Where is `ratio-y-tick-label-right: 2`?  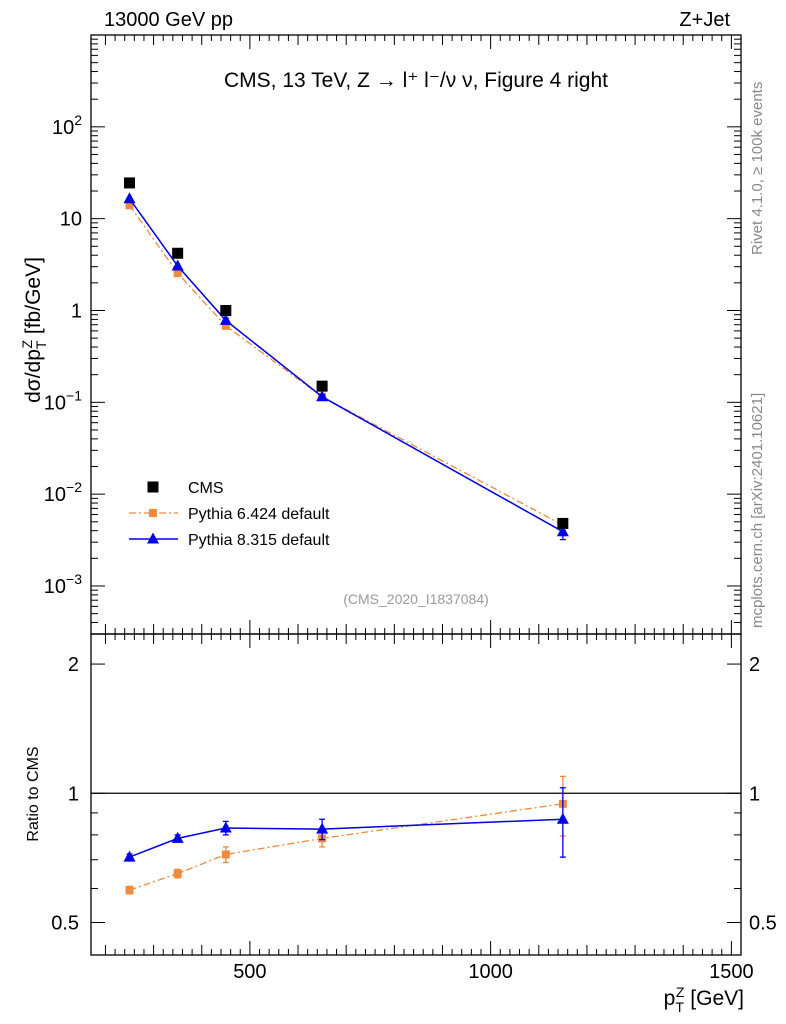
ratio-y-tick-label-right: 2 is located at coordinates (754, 665).